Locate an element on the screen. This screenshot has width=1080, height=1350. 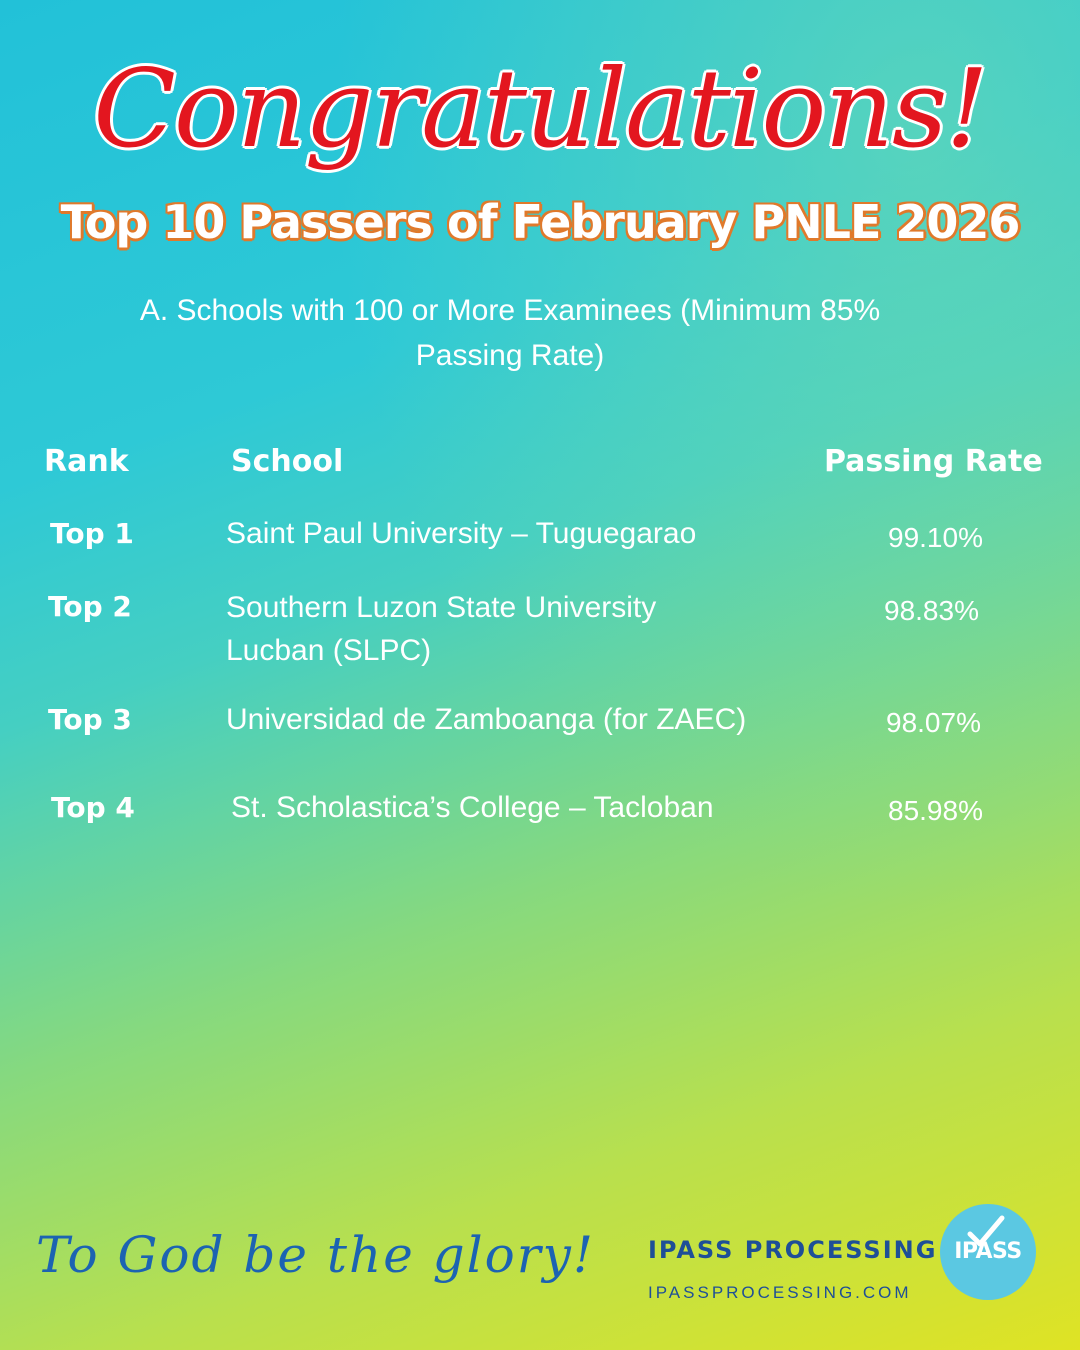
rate-cell: 99.10% is located at coordinates (935, 537).